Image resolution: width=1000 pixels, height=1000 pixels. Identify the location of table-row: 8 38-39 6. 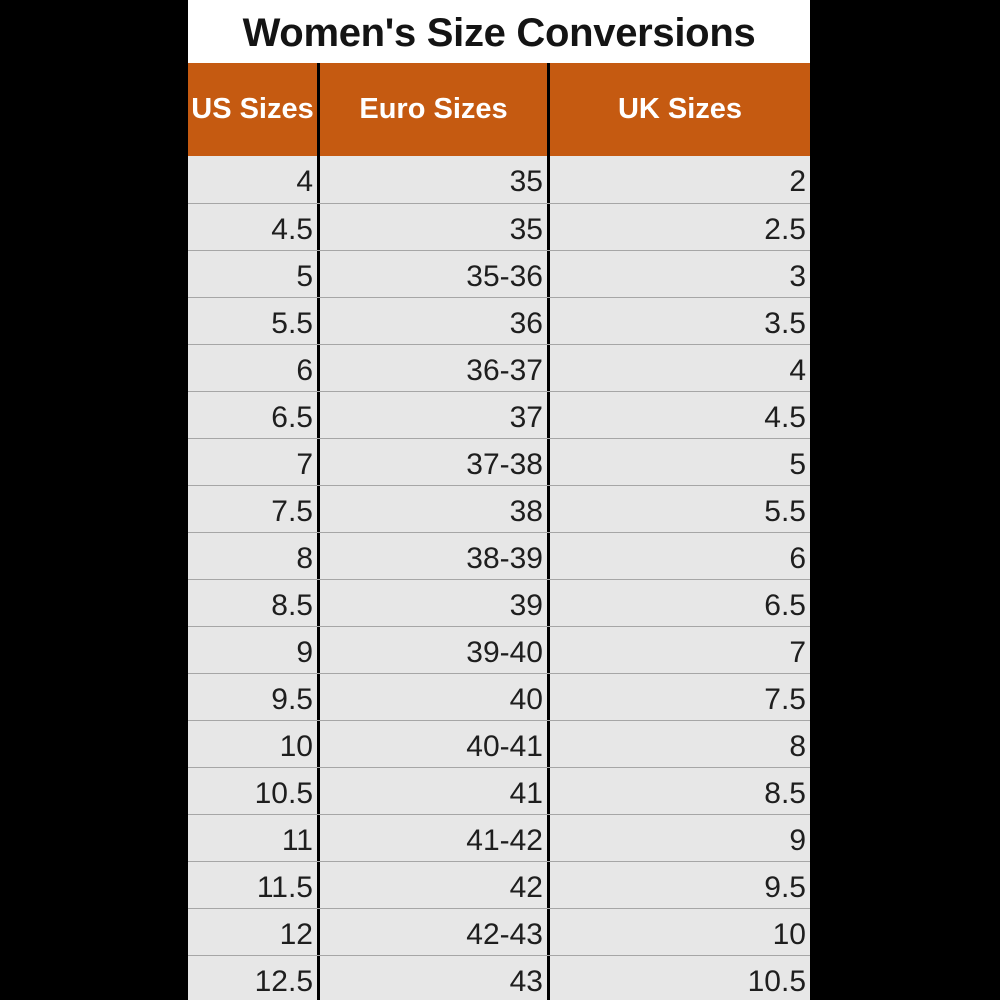
(499, 555).